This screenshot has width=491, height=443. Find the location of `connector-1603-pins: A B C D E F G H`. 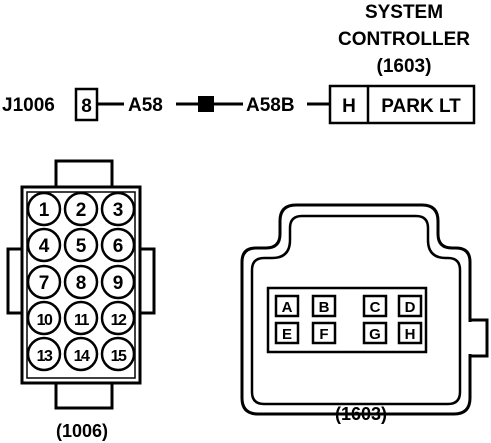

connector-1603-pins: A B C D E F G H is located at coordinates (348, 319).